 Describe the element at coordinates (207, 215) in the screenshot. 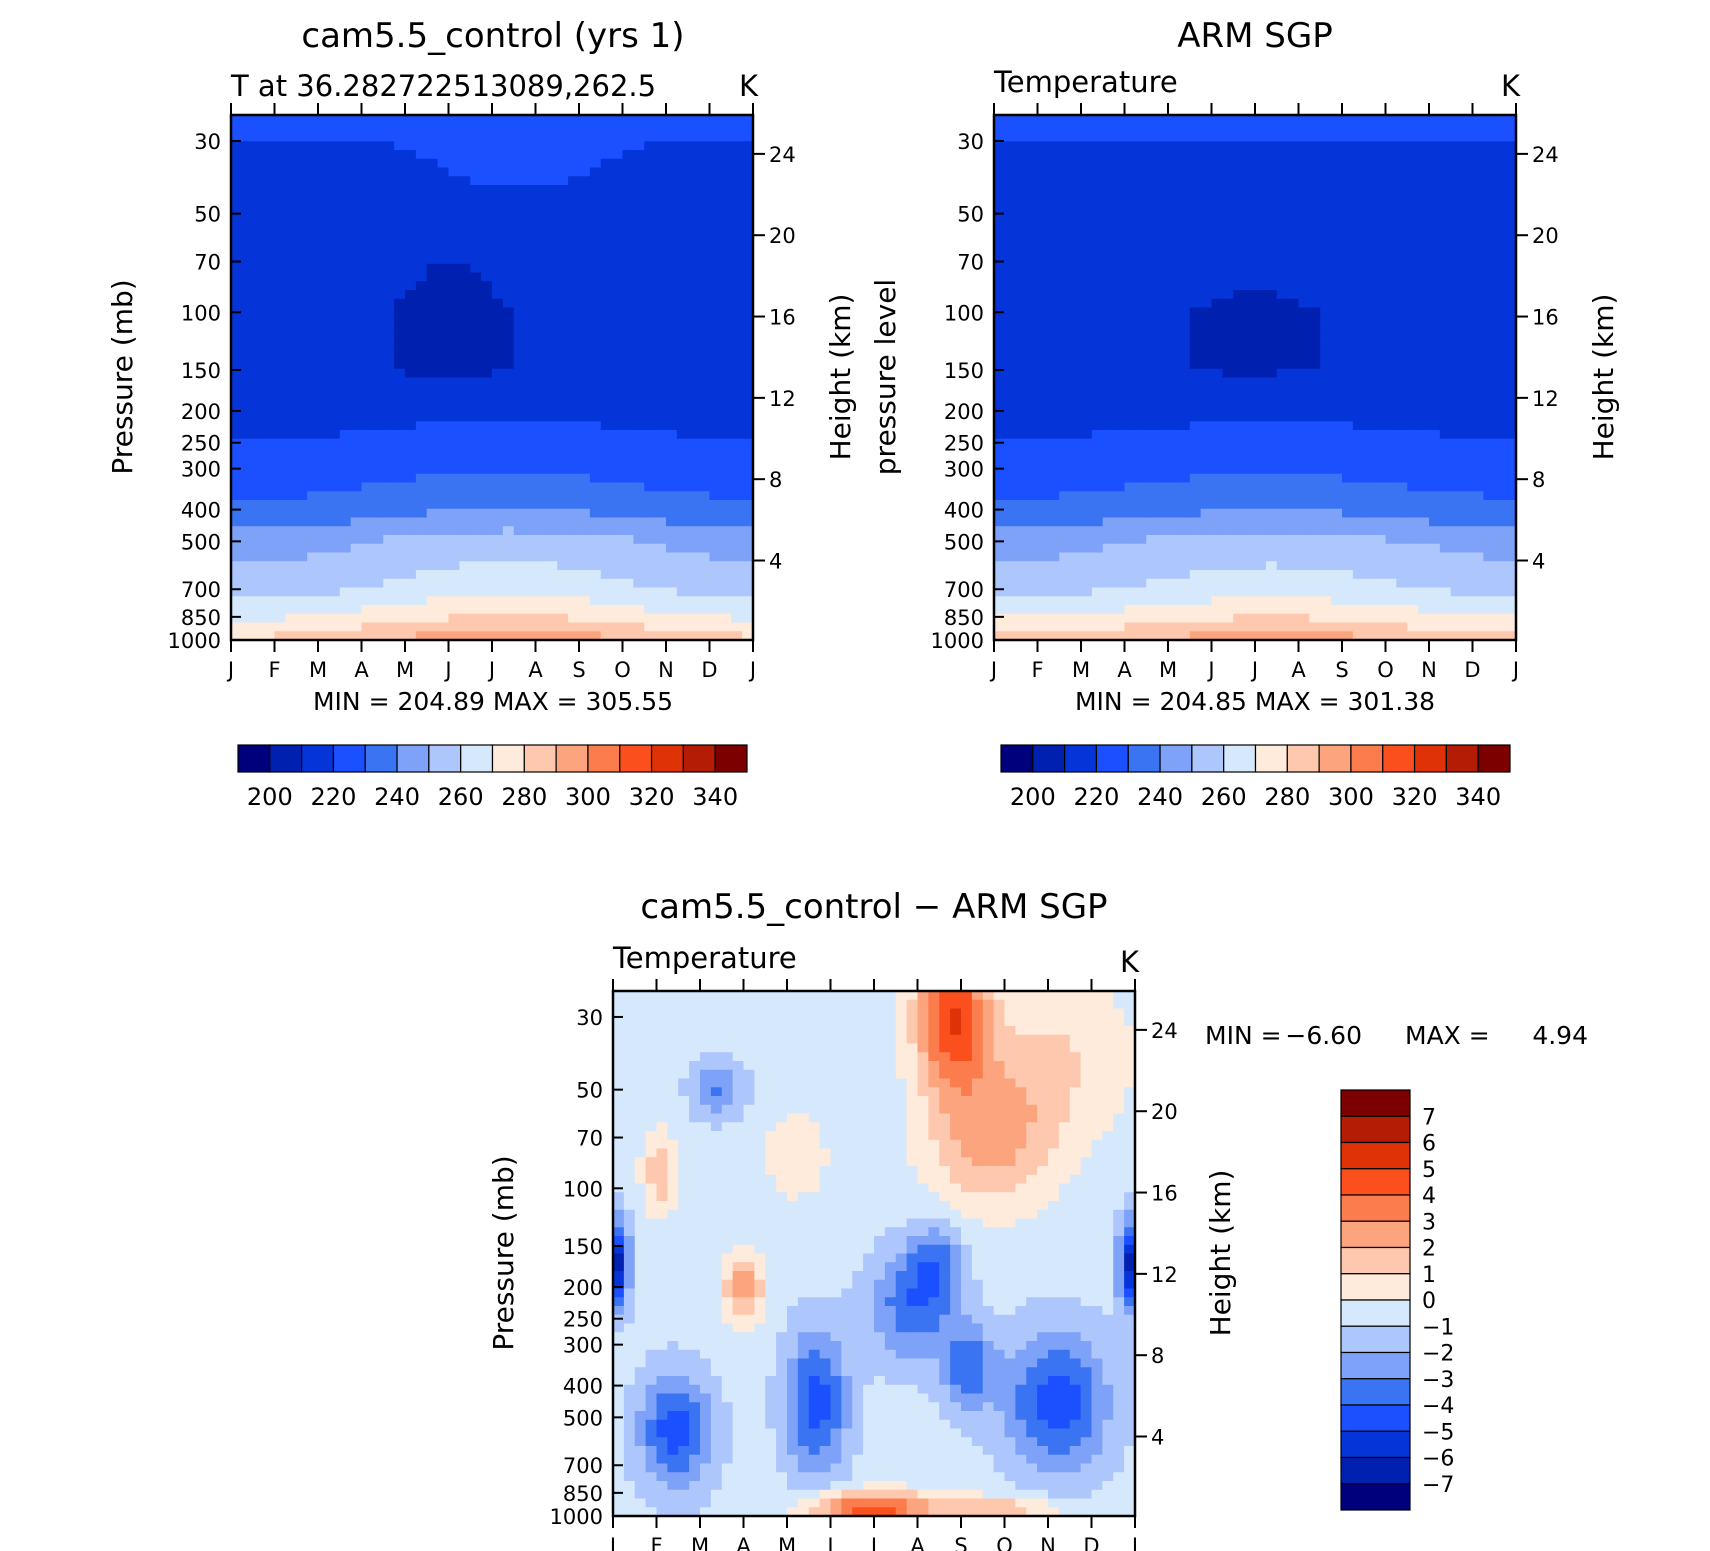

I see `pressure-tick-label: 50` at that location.